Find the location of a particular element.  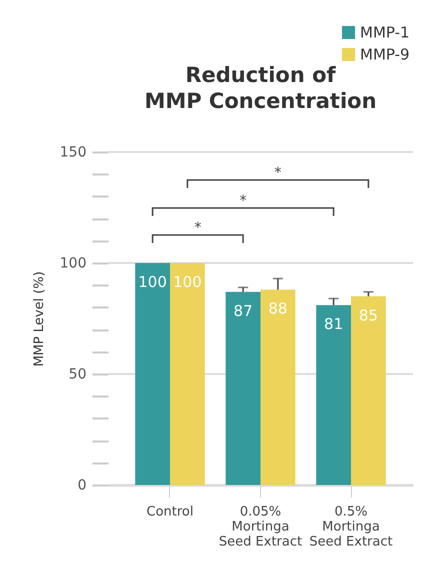

chart-title: Reduction of MMP Concentration is located at coordinates (260, 88).